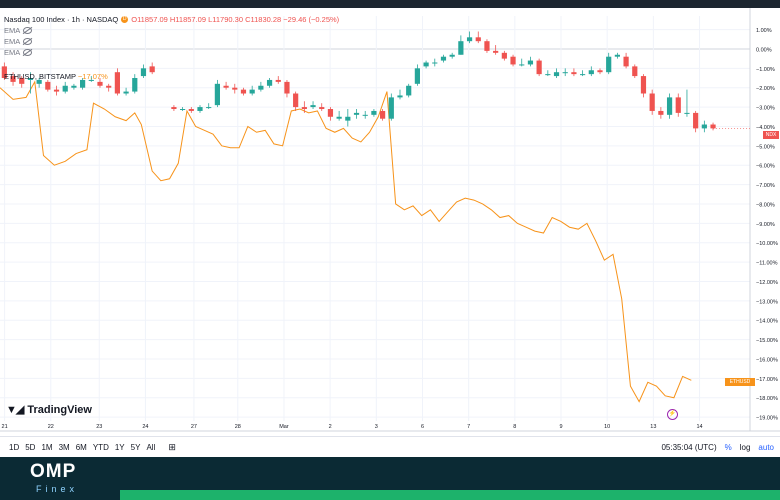 The width and height of the screenshot is (780, 500). Describe the element at coordinates (12, 30) in the screenshot. I see `indicator-label: EMA` at that location.